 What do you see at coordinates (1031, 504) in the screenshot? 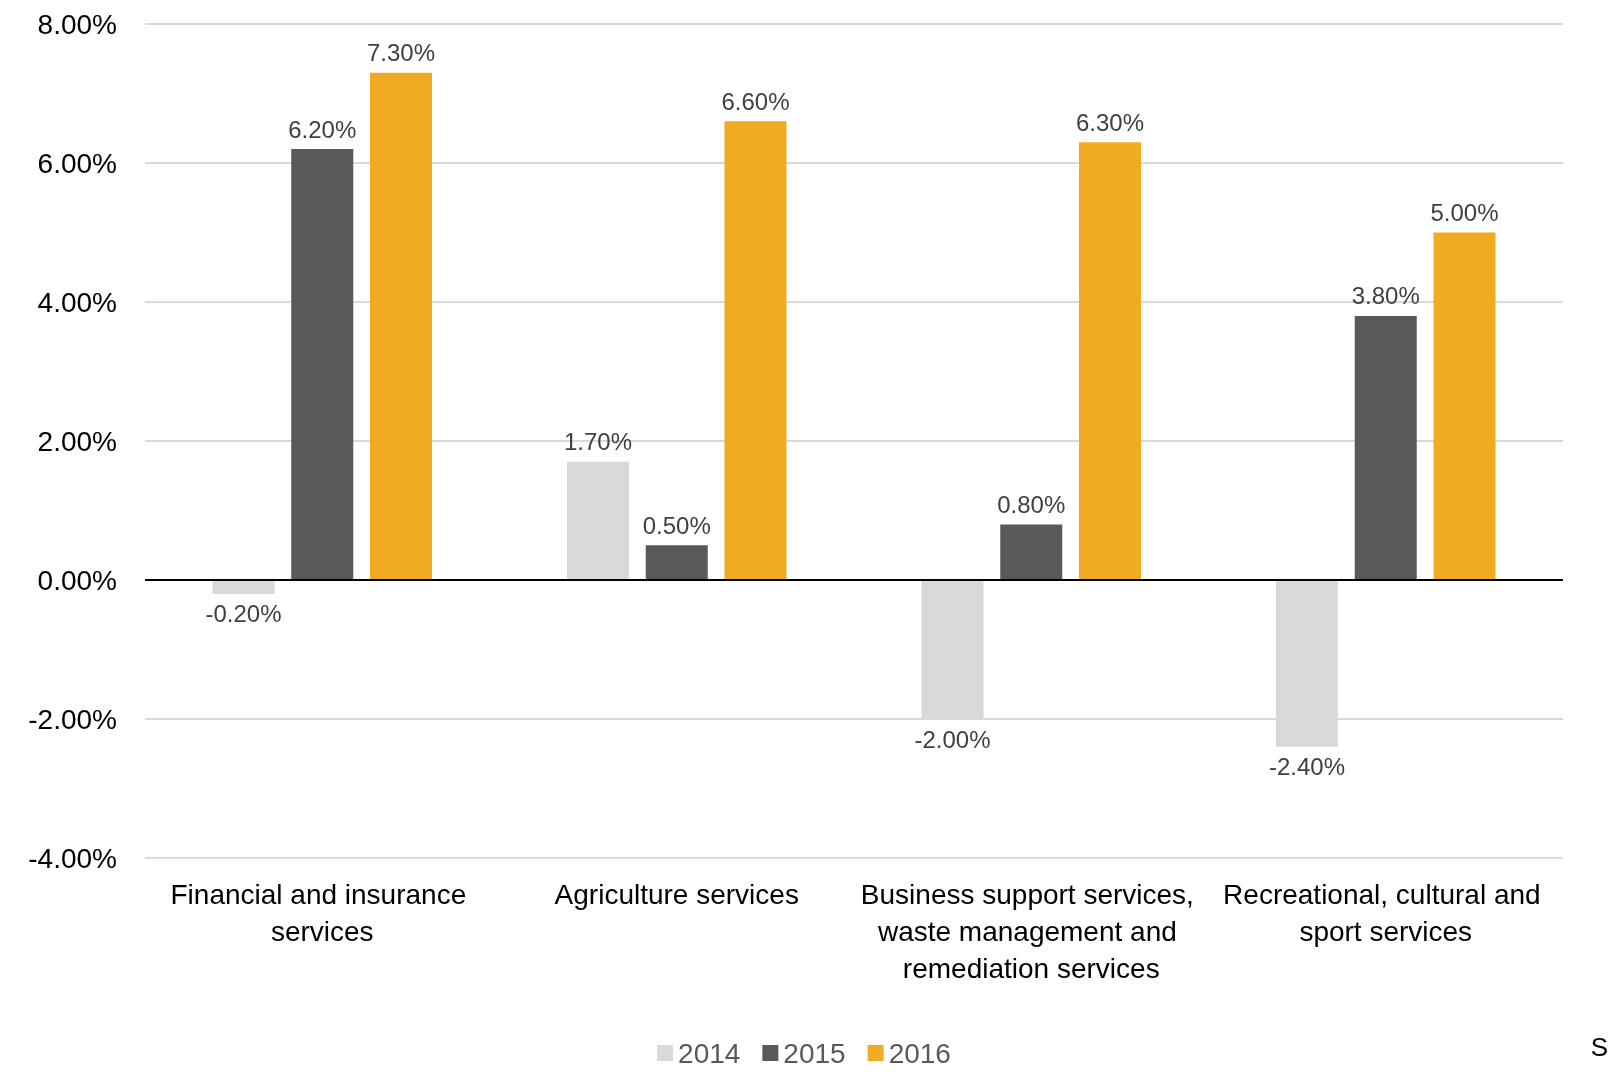
I see `data-label: 0.80%` at bounding box center [1031, 504].